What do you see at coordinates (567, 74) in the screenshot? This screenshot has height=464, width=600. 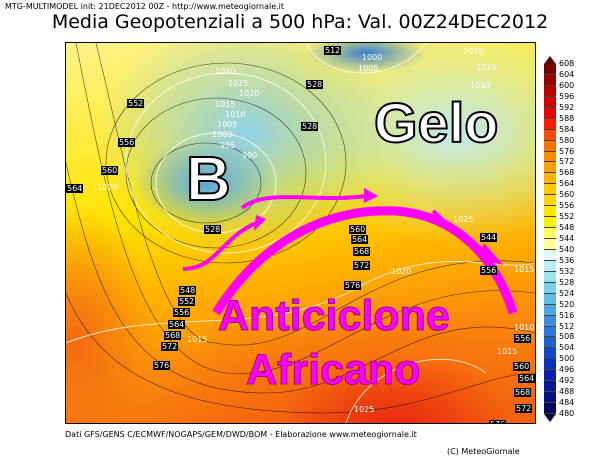 I see `colorbar-tick-label: 604` at bounding box center [567, 74].